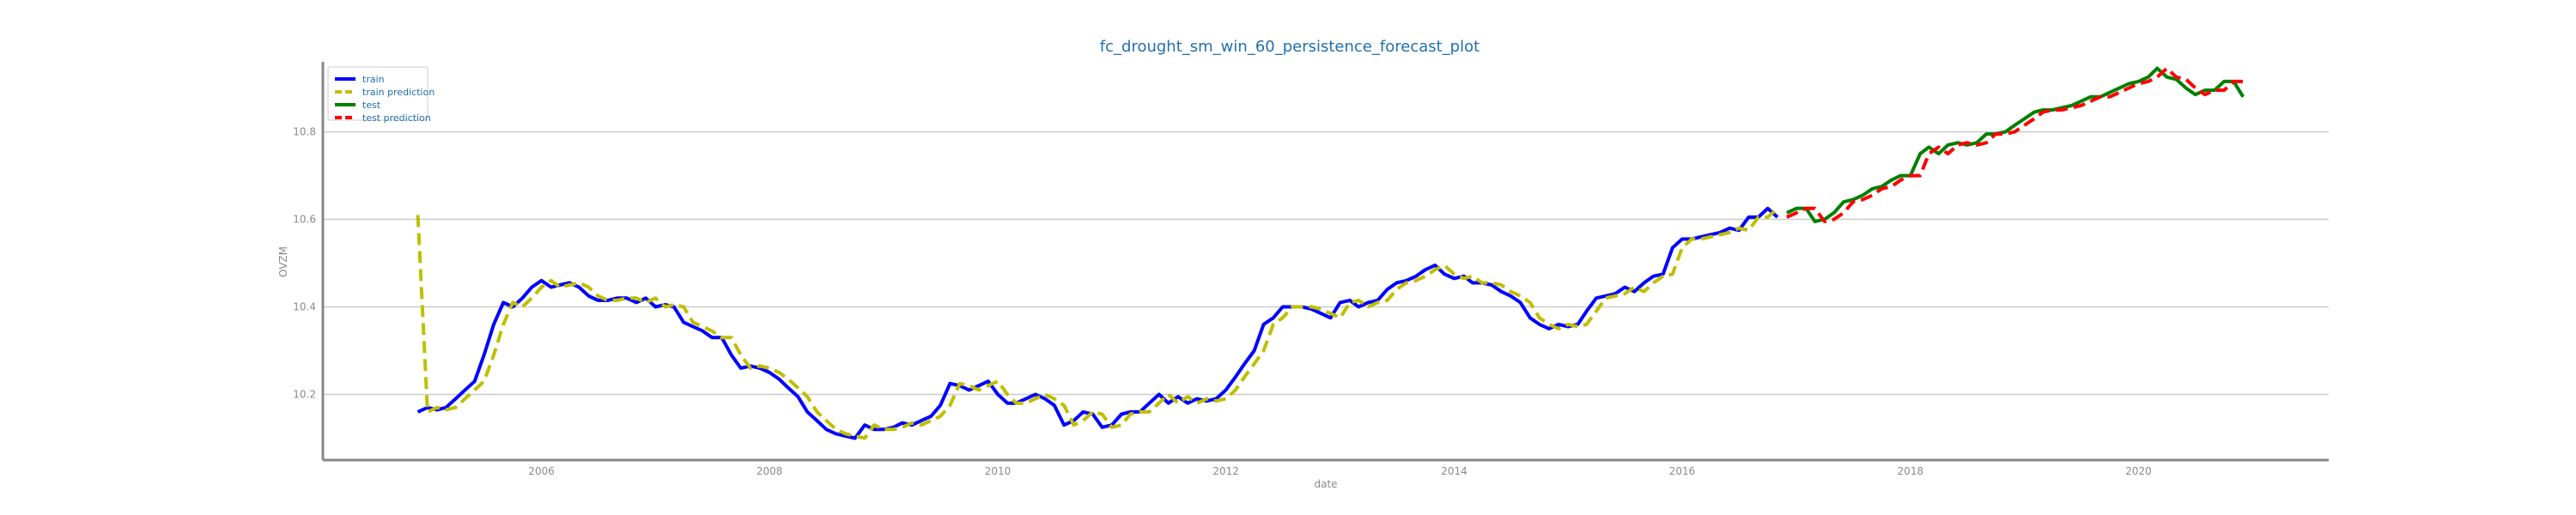 The height and width of the screenshot is (515, 2576). I want to click on legend-label: test prediction, so click(397, 118).